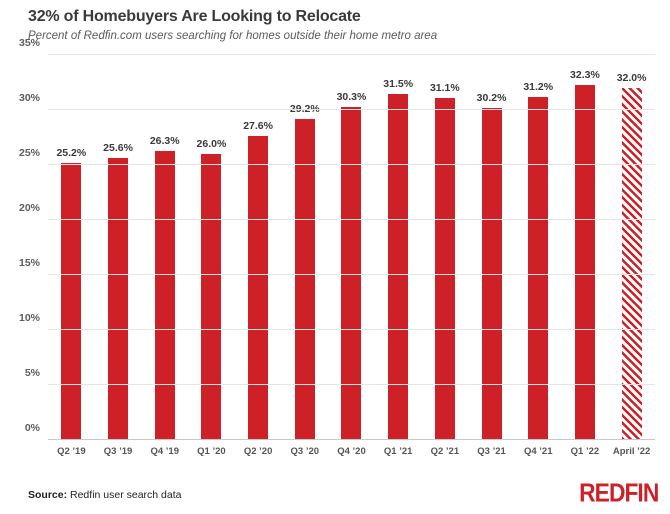 The height and width of the screenshot is (514, 670). I want to click on redfin-logo: REDFIN, so click(618, 494).